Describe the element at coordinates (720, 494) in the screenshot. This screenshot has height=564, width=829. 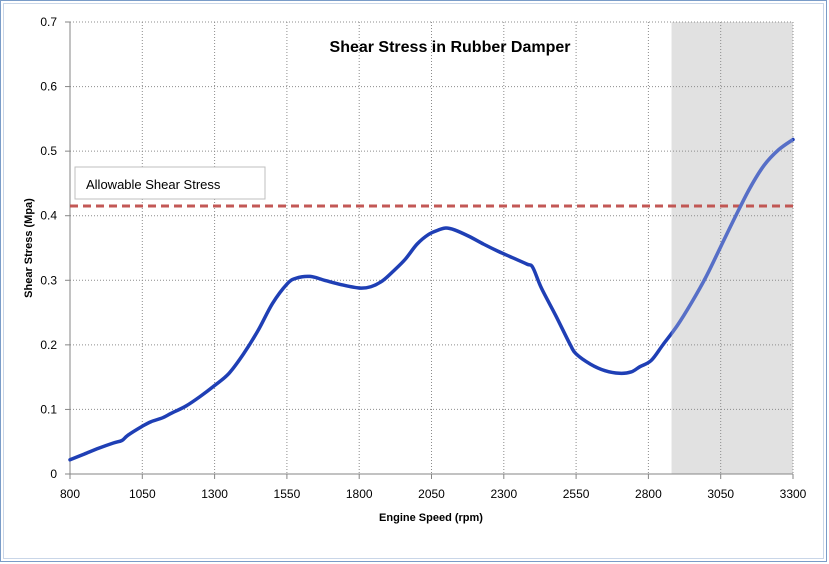
I see `x-tick-label: 3050` at that location.